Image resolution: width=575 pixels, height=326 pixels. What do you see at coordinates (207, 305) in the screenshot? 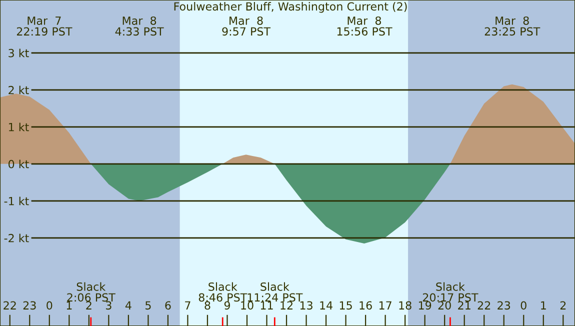
I see `x-tick-label: 8` at bounding box center [207, 305].